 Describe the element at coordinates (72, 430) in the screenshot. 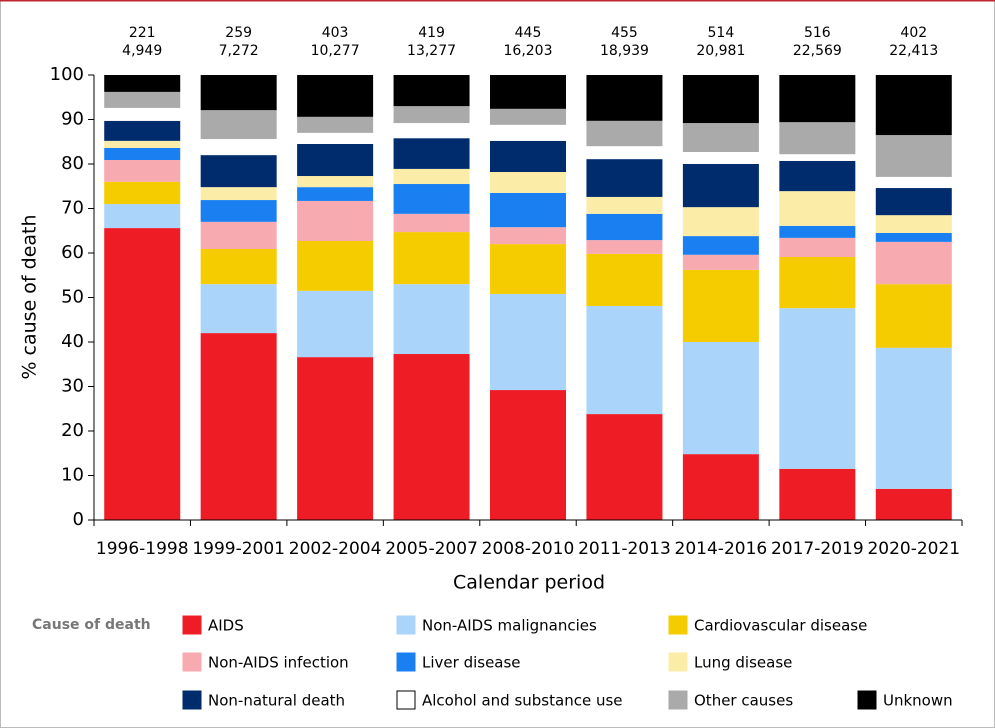

I see `y-tick-label: 20` at that location.